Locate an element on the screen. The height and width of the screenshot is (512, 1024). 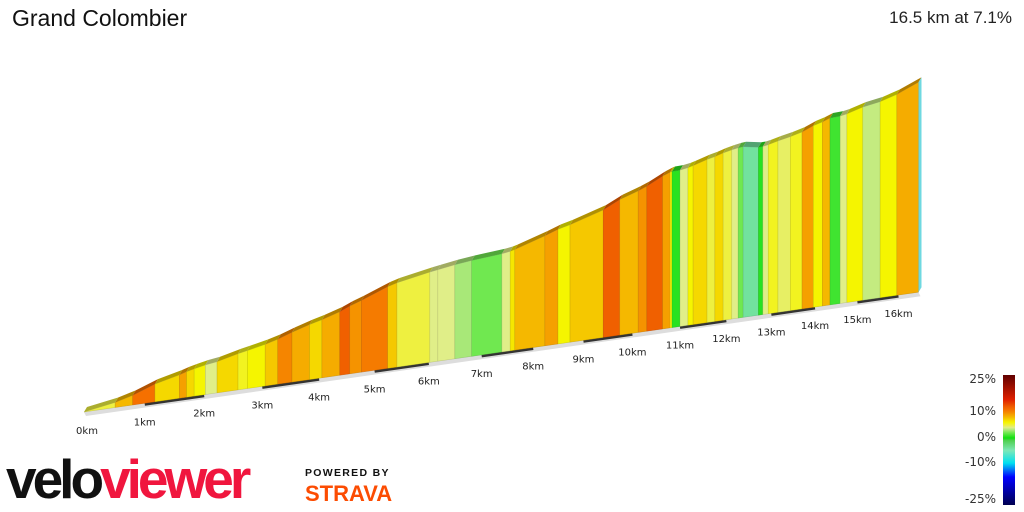
km-tick-label: 7km is located at coordinates (482, 374).